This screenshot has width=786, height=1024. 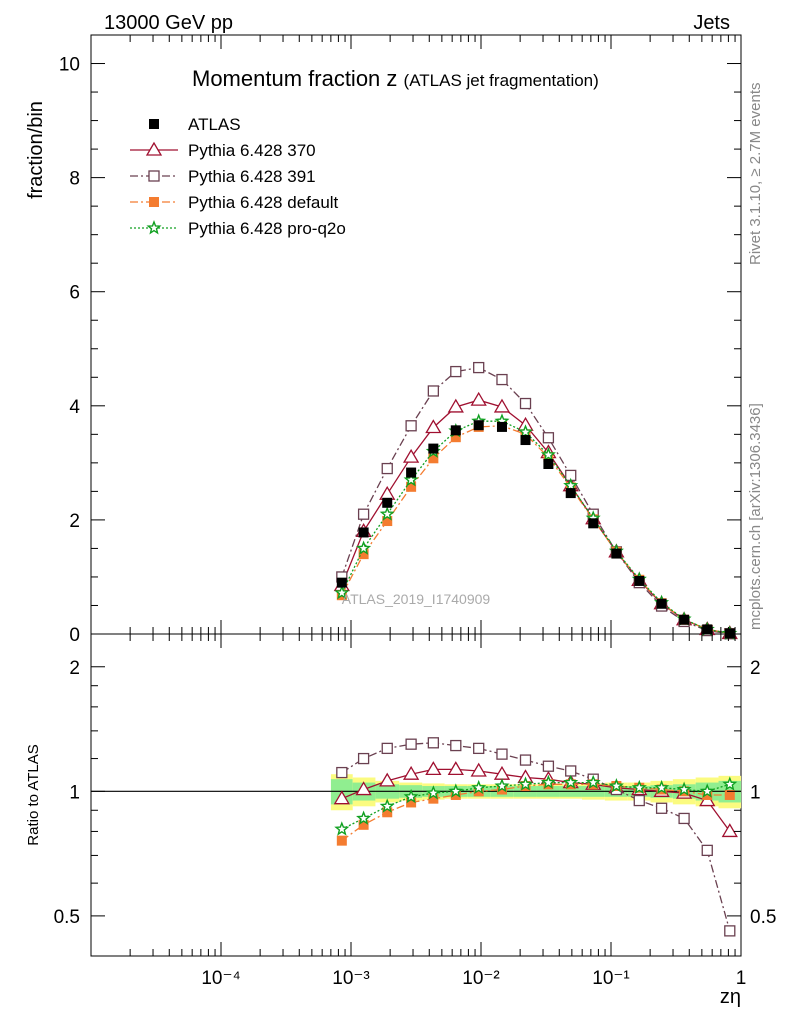 I want to click on x-tick-label: 1, so click(x=741, y=978).